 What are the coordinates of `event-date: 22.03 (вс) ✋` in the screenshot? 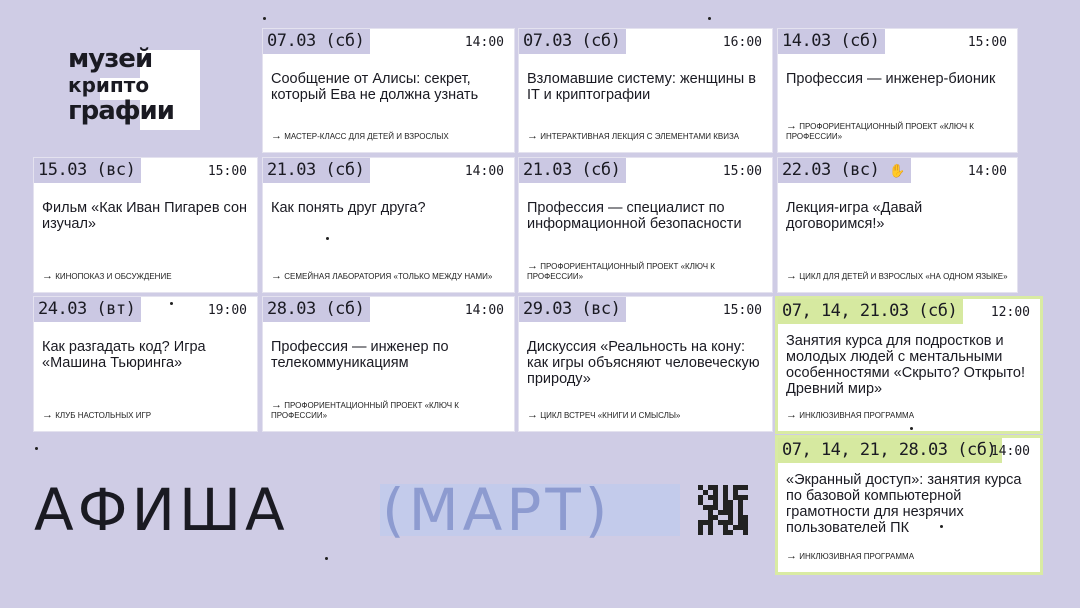 It's located at (844, 170).